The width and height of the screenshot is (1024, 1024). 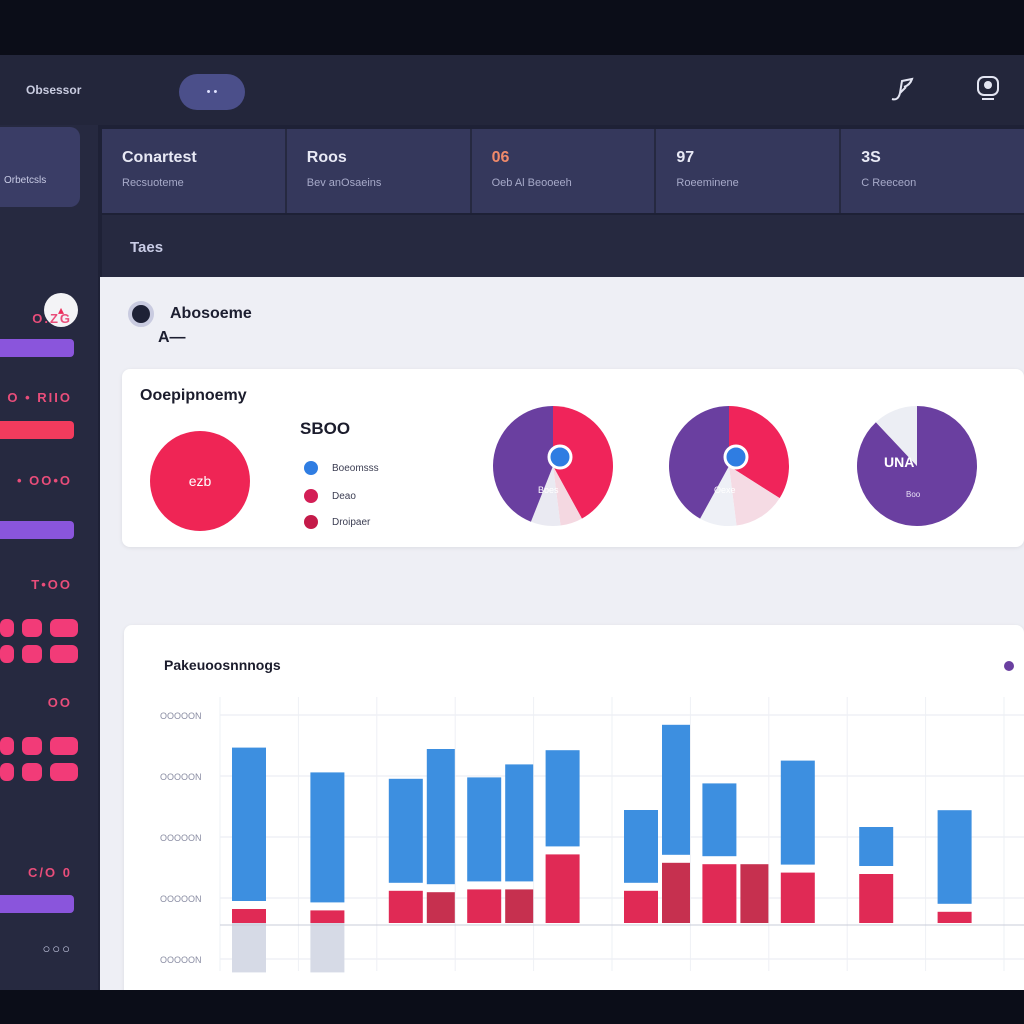 I want to click on user-icon, so click(x=988, y=89).